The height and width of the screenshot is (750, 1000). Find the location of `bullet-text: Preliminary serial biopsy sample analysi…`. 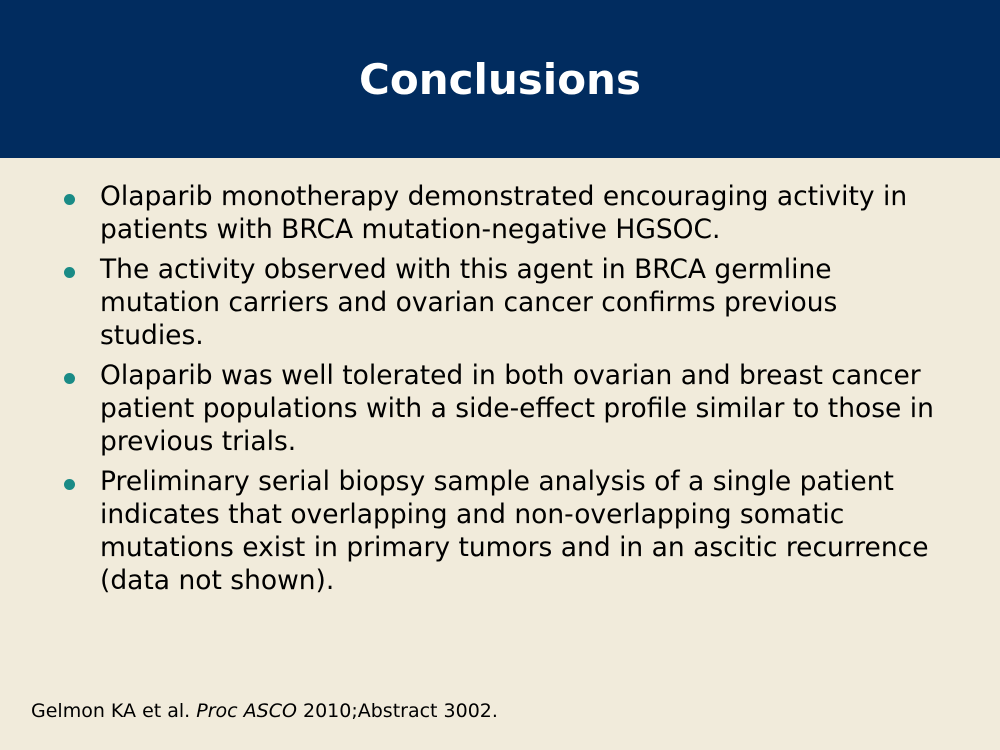

bullet-text: Preliminary serial biopsy sample analysi… is located at coordinates (514, 531).